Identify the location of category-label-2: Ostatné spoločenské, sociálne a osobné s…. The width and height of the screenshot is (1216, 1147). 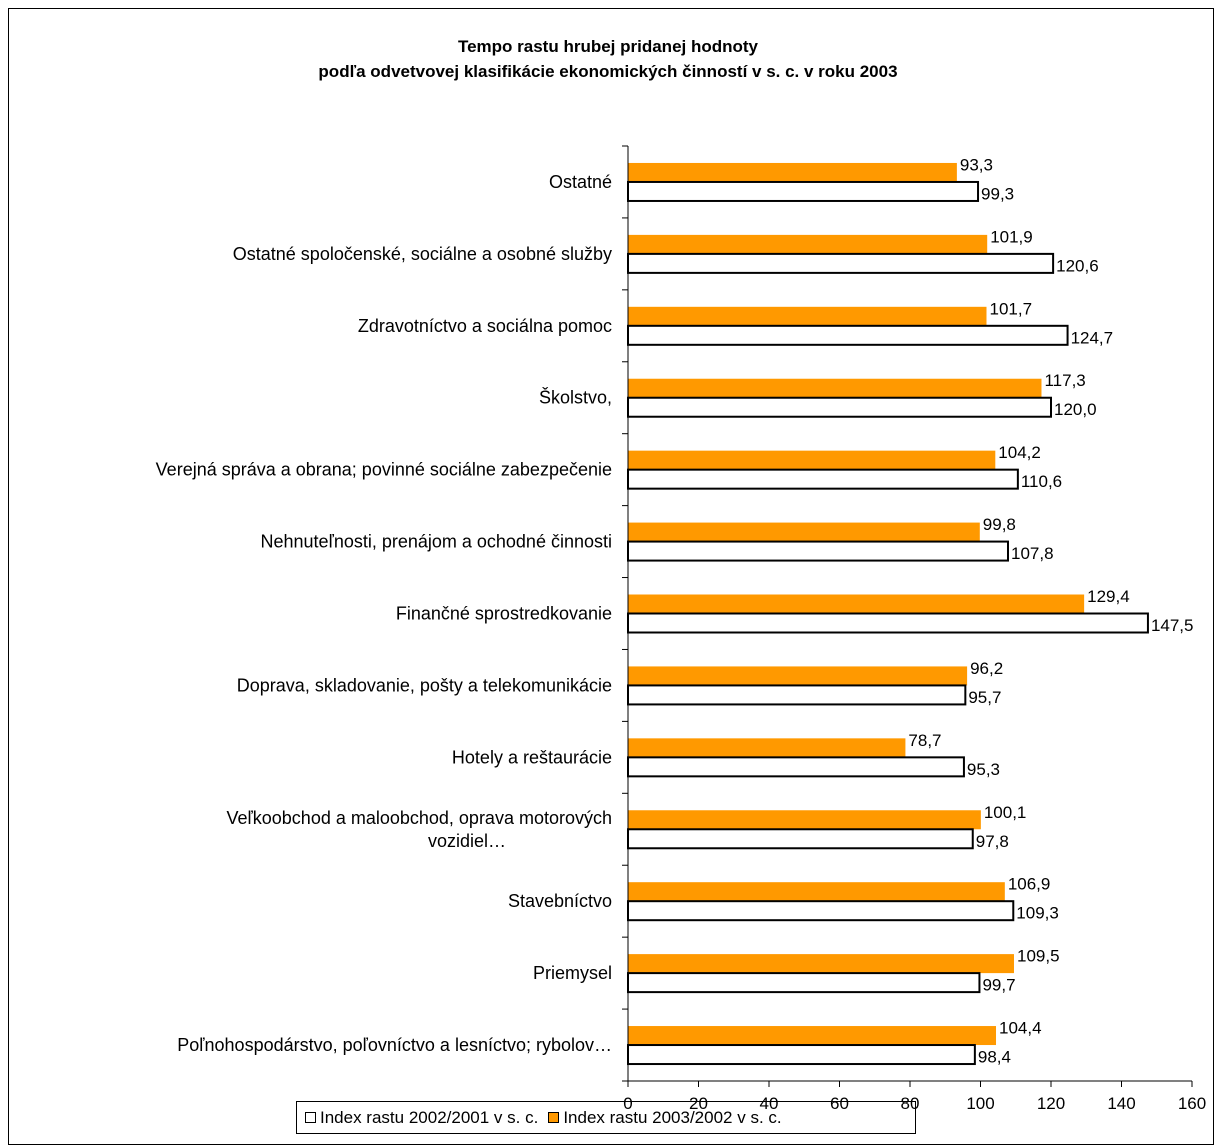
(422, 254).